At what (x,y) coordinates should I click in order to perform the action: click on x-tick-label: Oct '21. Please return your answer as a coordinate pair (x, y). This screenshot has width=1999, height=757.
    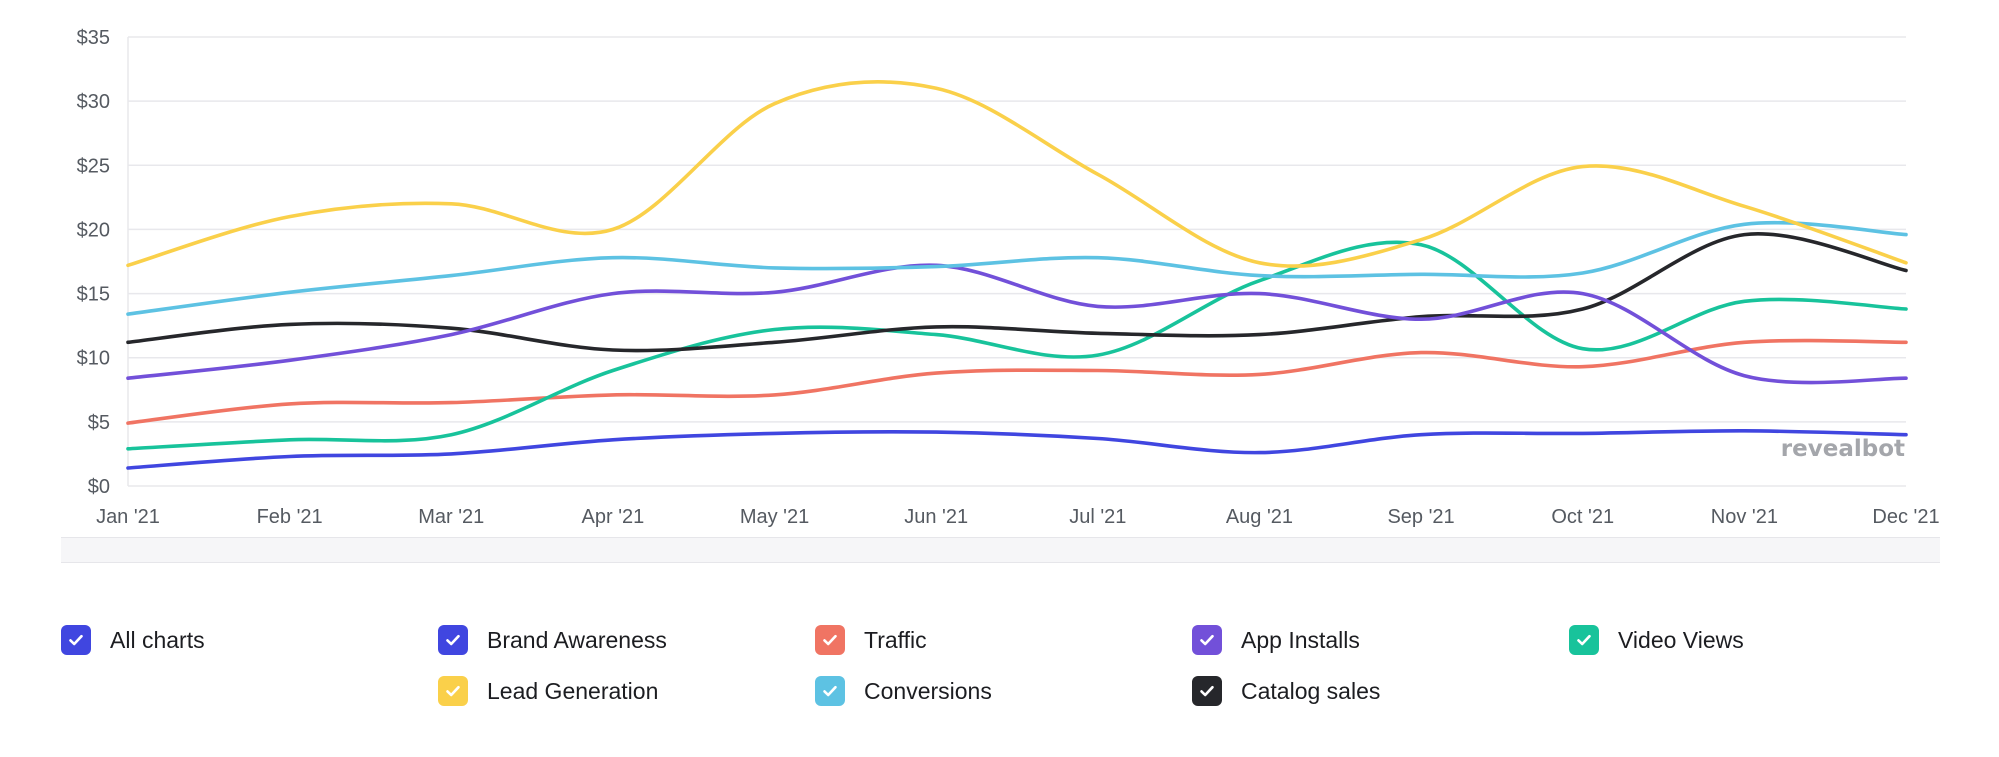
    Looking at the image, I should click on (1582, 517).